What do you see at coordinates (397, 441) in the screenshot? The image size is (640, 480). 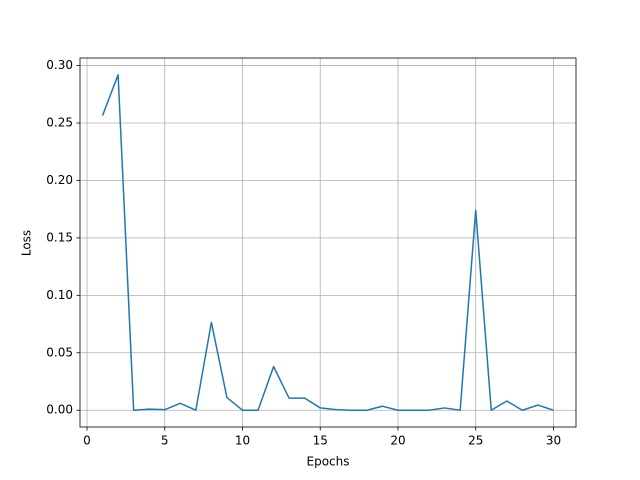 I see `x-tick-label: 20` at bounding box center [397, 441].